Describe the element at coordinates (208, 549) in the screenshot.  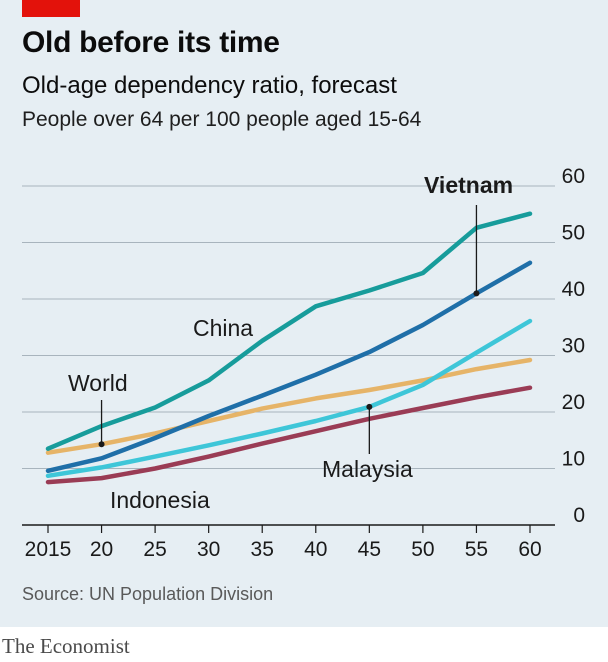
I see `x-tick-label: 30` at that location.